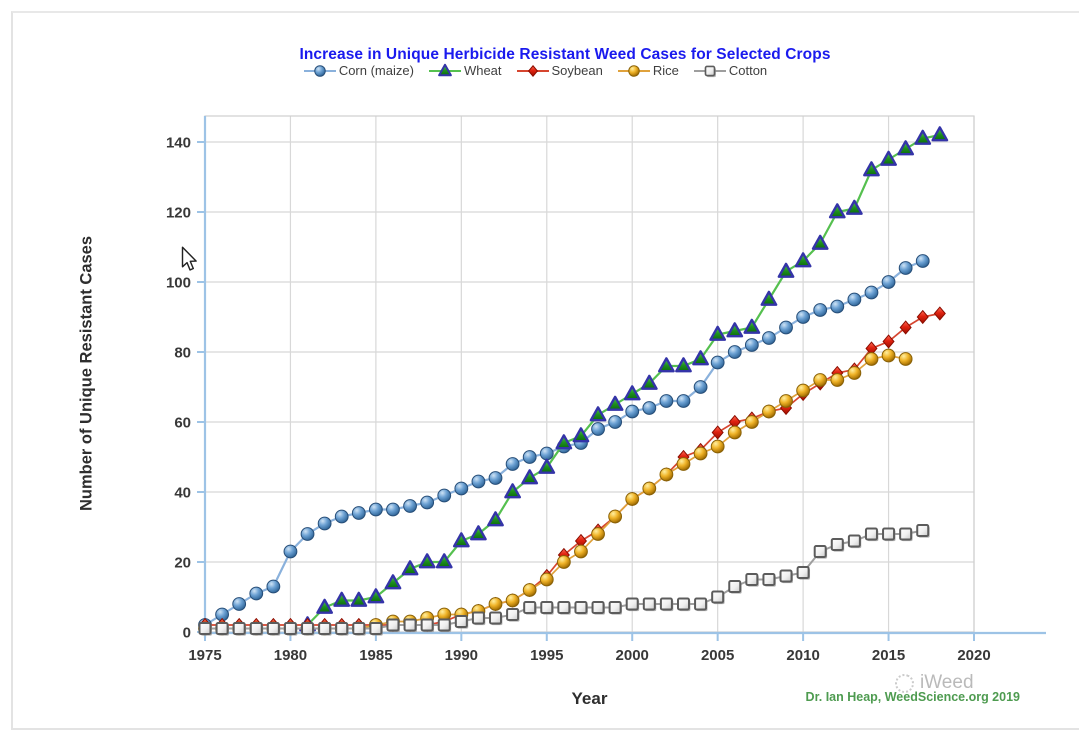 The height and width of the screenshot is (739, 1079). I want to click on wheat-marker-icon, so click(444, 70).